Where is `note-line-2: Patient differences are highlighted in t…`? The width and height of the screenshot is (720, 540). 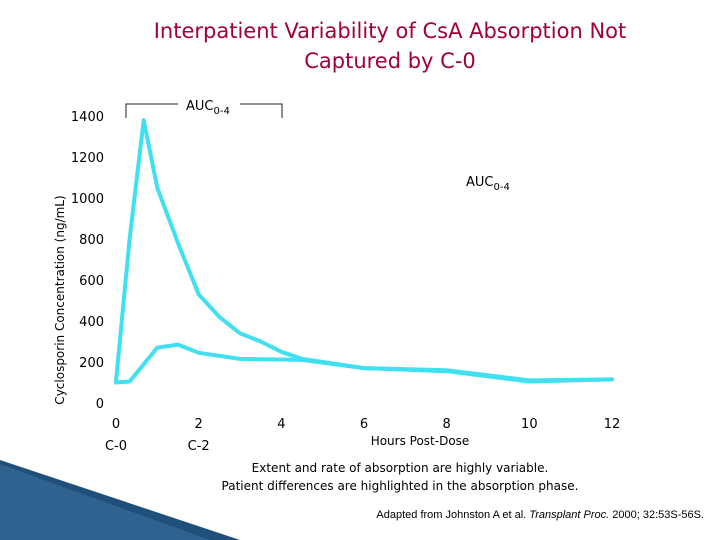
note-line-2: Patient differences are highlighted in t… is located at coordinates (400, 486).